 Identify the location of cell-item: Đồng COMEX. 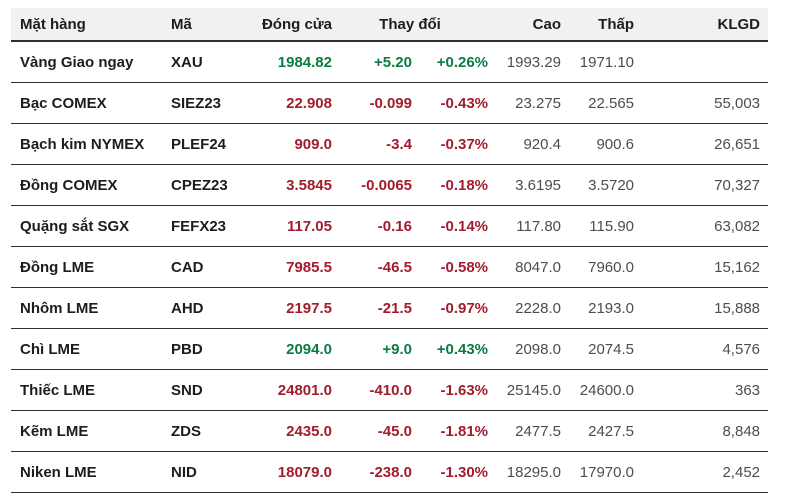
(86, 185).